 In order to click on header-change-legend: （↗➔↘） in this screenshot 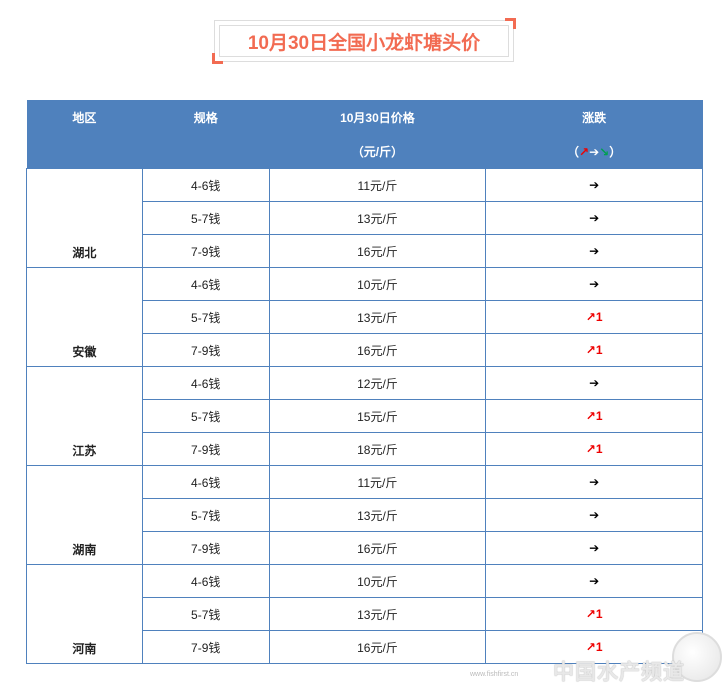, I will do `click(594, 151)`.